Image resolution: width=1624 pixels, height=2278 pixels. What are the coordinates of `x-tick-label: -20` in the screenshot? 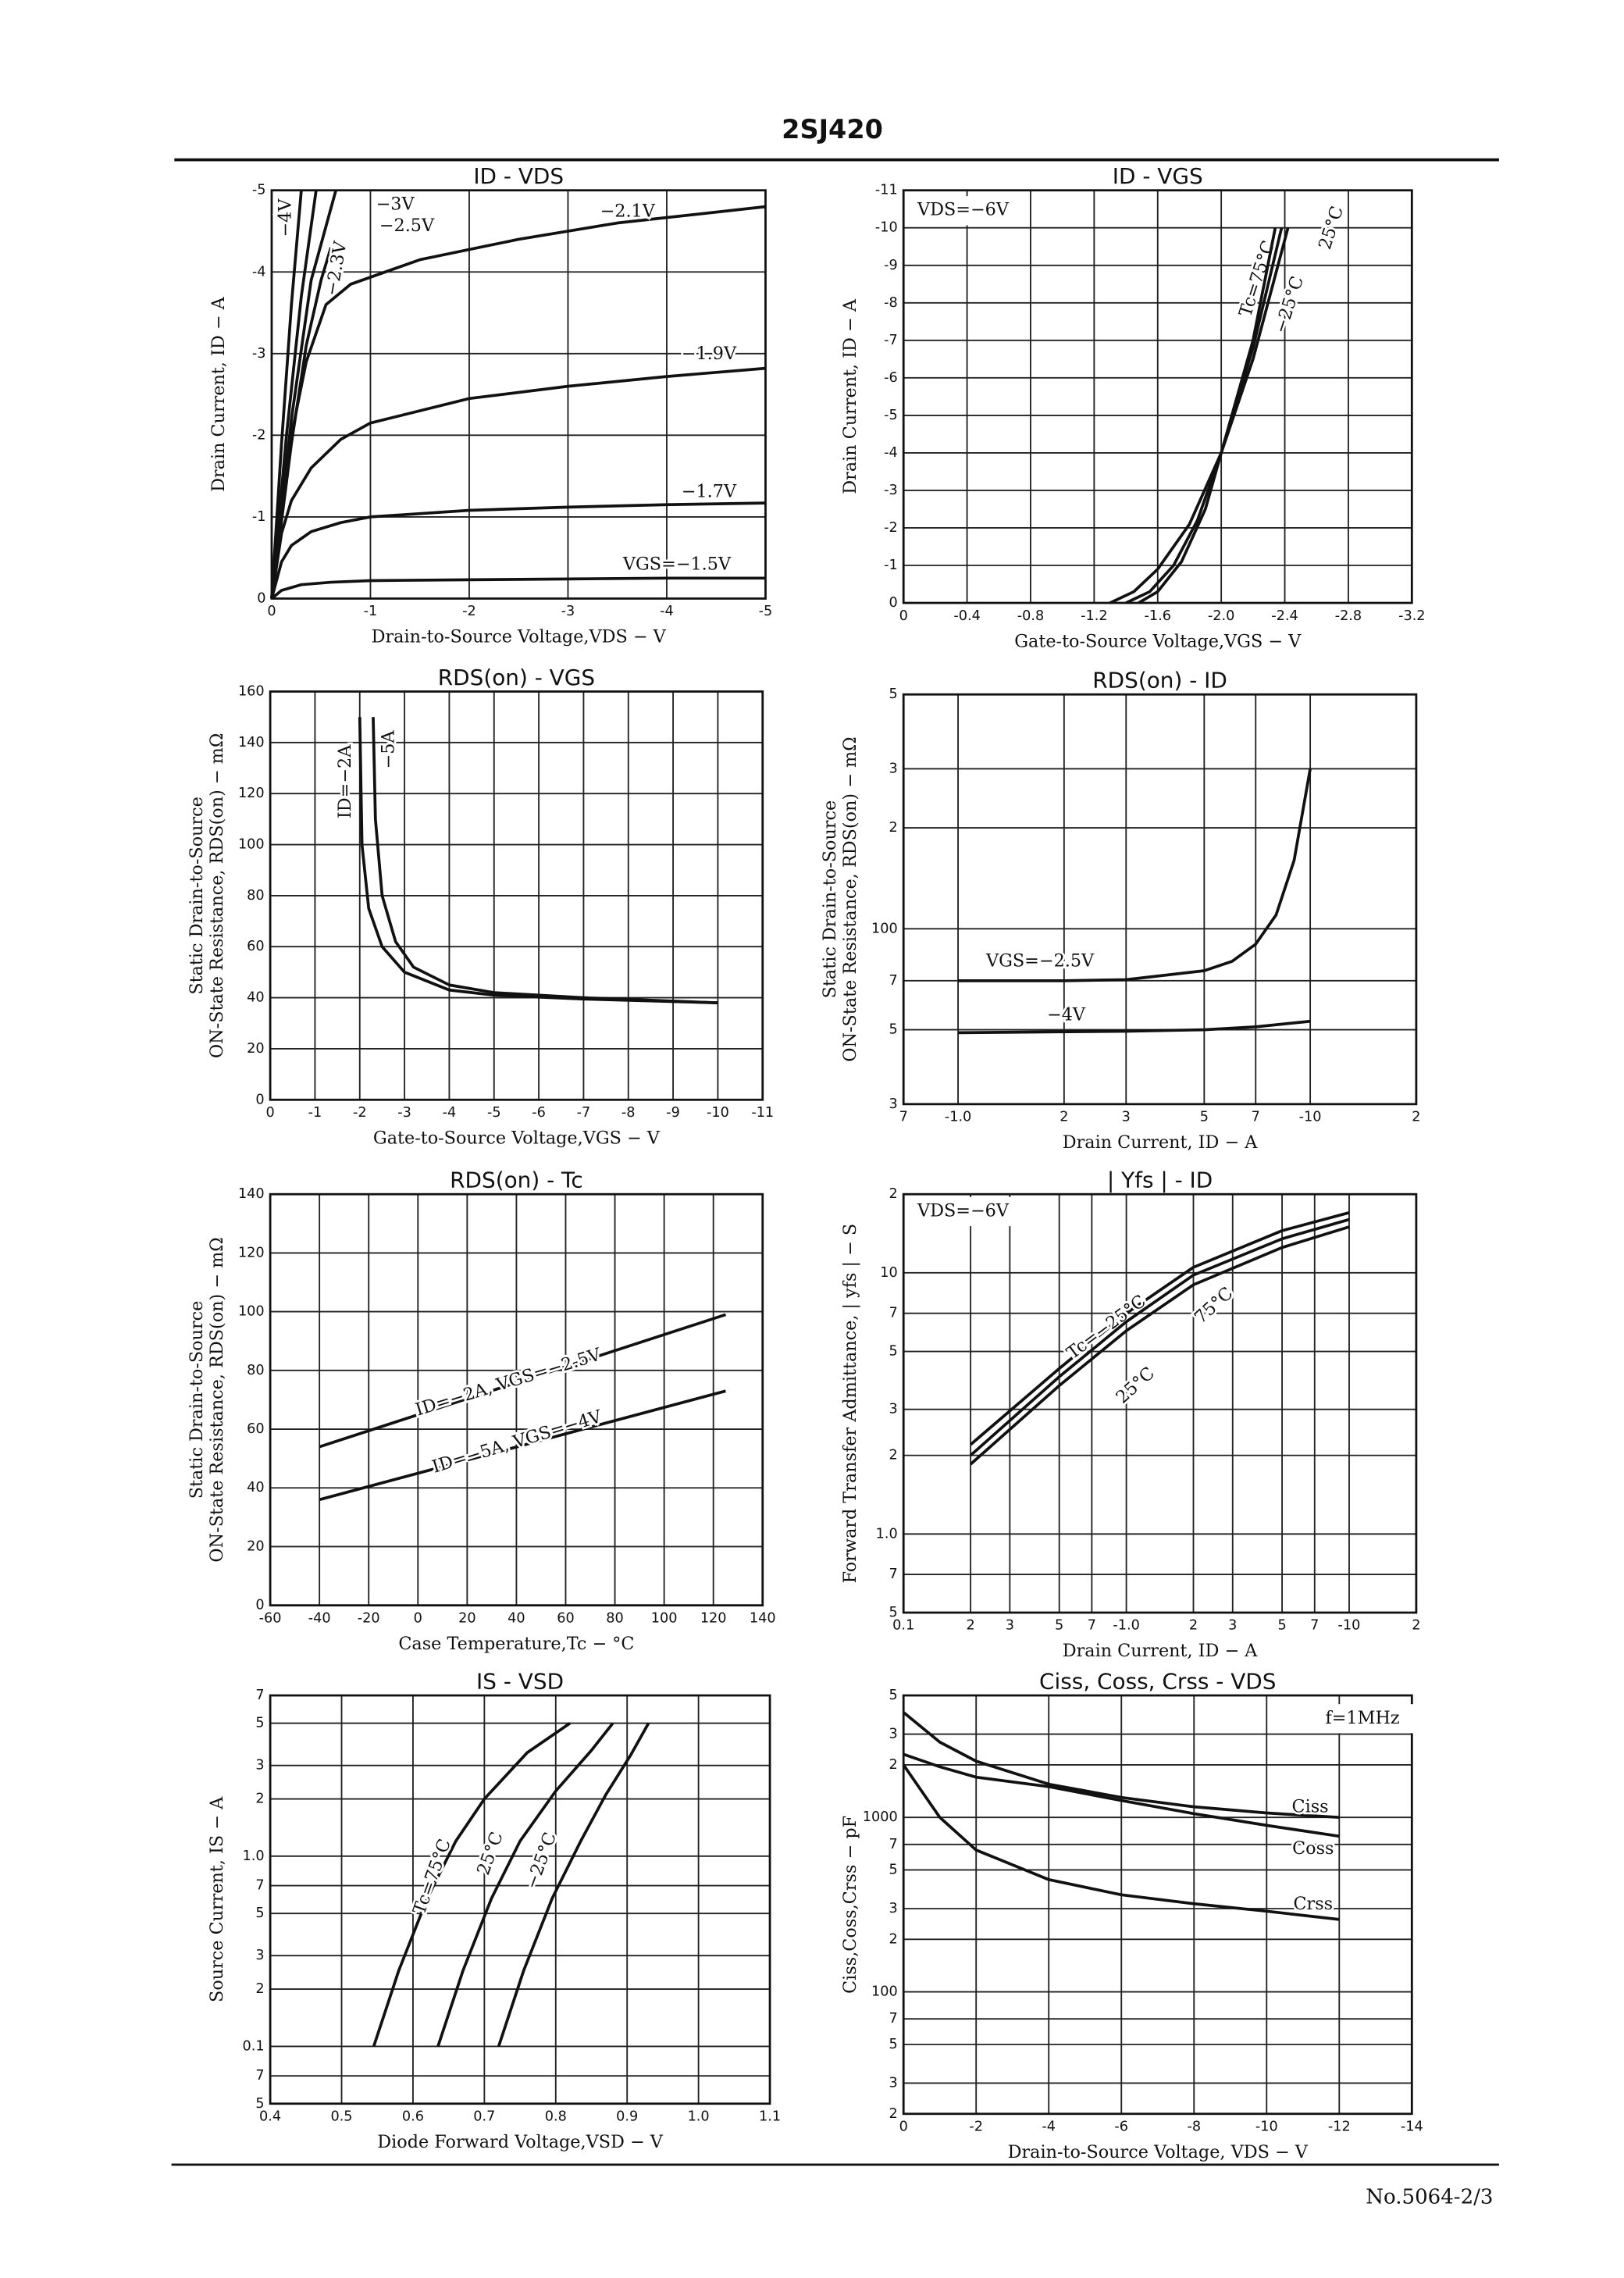 It's located at (369, 1618).